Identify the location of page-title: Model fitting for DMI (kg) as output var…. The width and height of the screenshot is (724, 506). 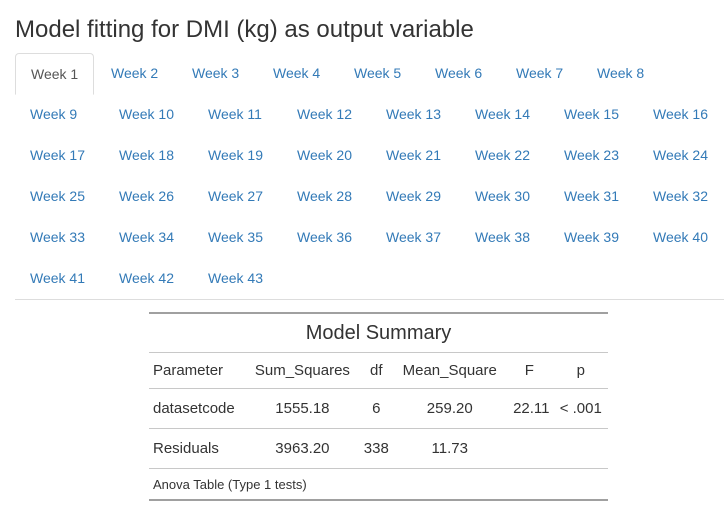
(244, 29).